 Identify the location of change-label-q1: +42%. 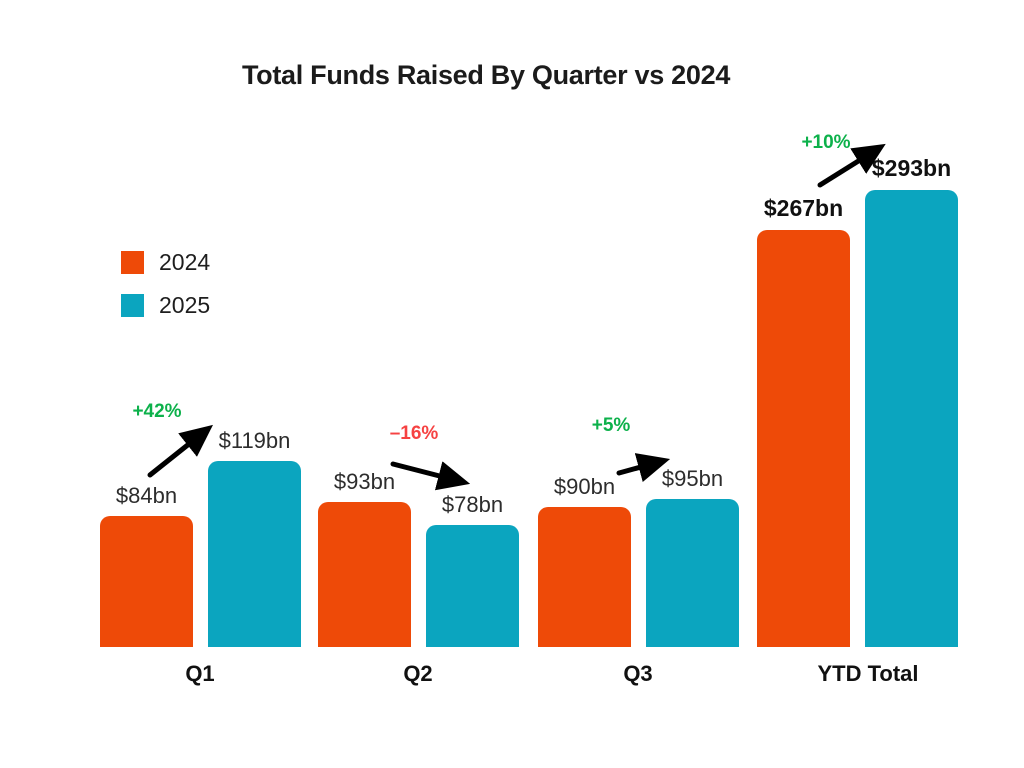
(157, 411).